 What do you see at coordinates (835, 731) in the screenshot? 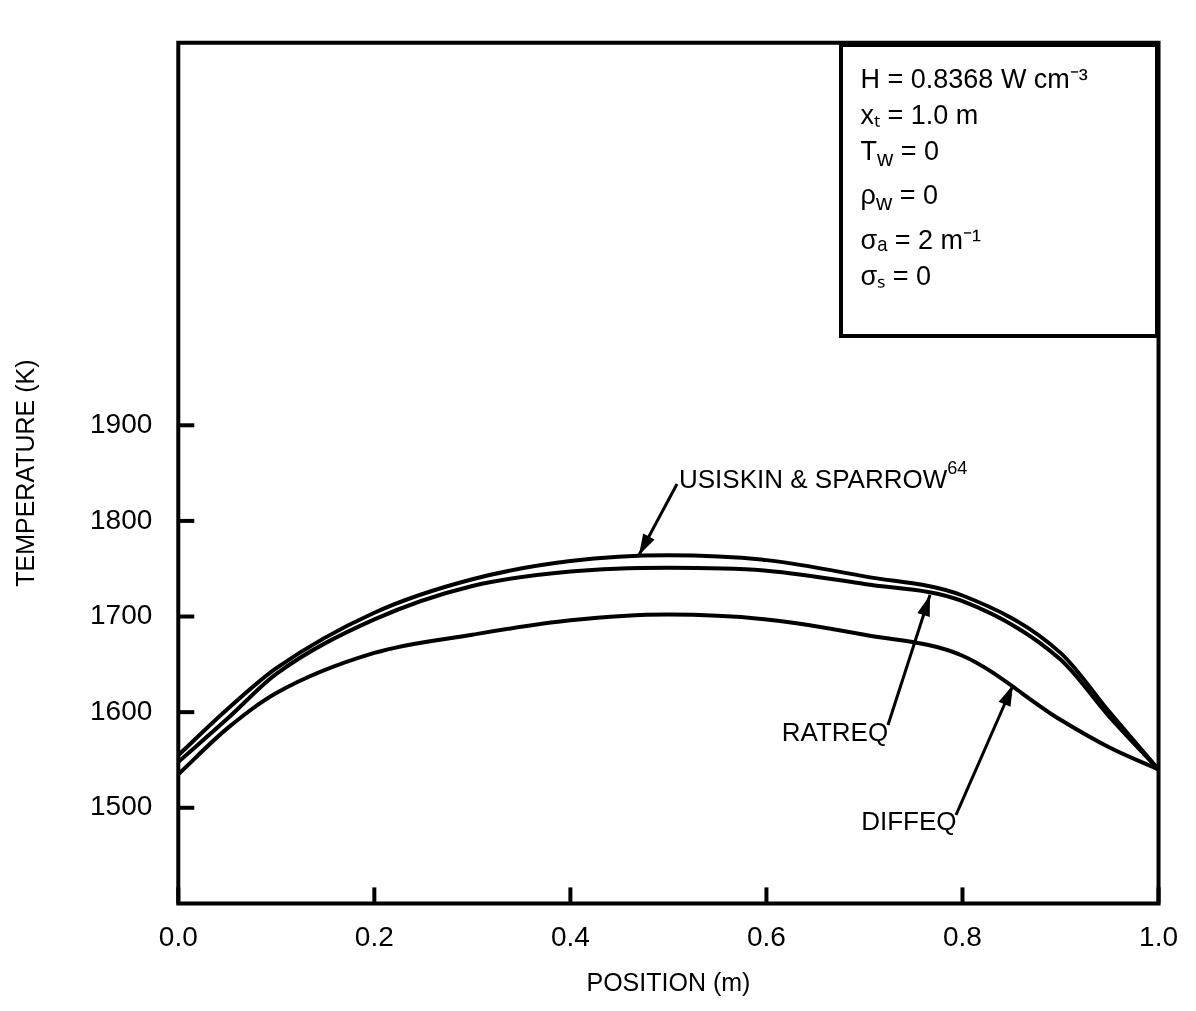
I see `annotation: RATREQ` at bounding box center [835, 731].